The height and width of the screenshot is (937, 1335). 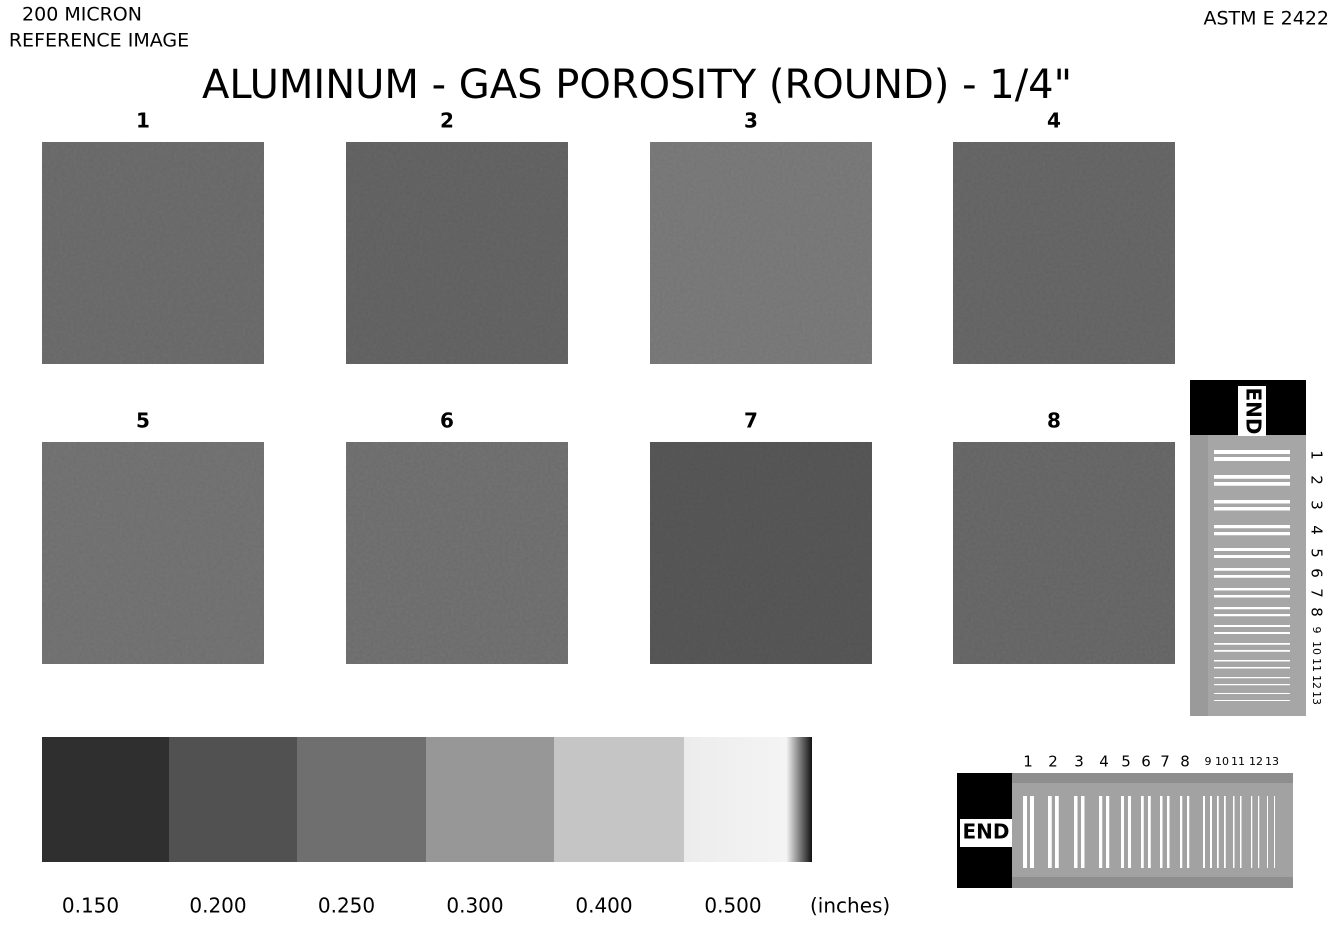 I want to click on panel-label: 1, so click(x=143, y=121).